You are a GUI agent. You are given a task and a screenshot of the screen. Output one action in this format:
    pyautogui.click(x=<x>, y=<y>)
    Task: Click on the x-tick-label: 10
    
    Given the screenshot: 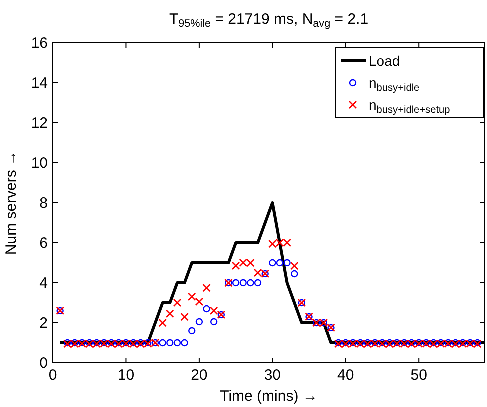 What is the action you would take?
    pyautogui.click(x=126, y=375)
    